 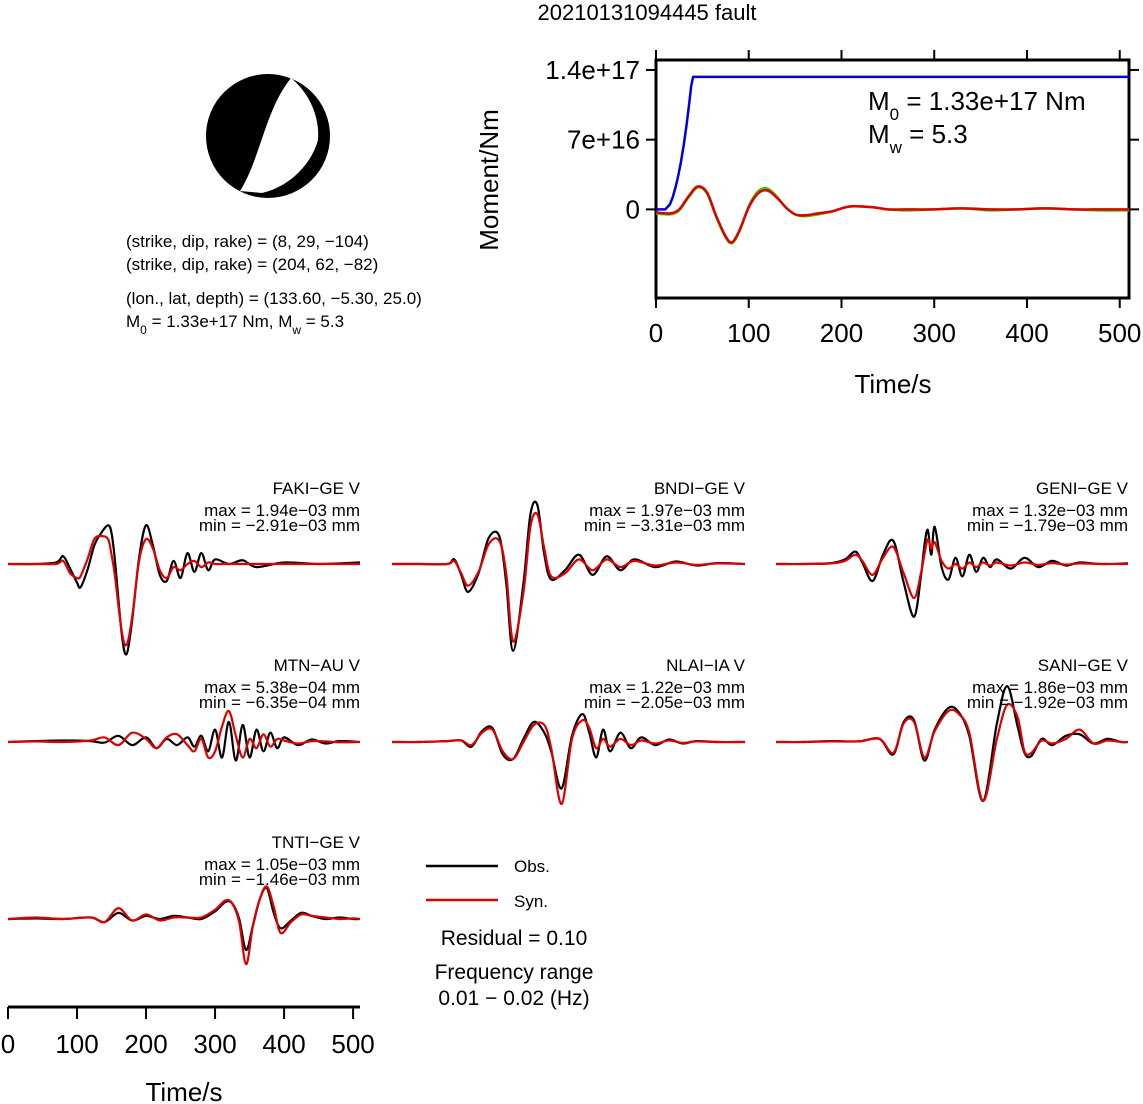 I want to click on moment-xtick-label: 300, so click(x=934, y=333).